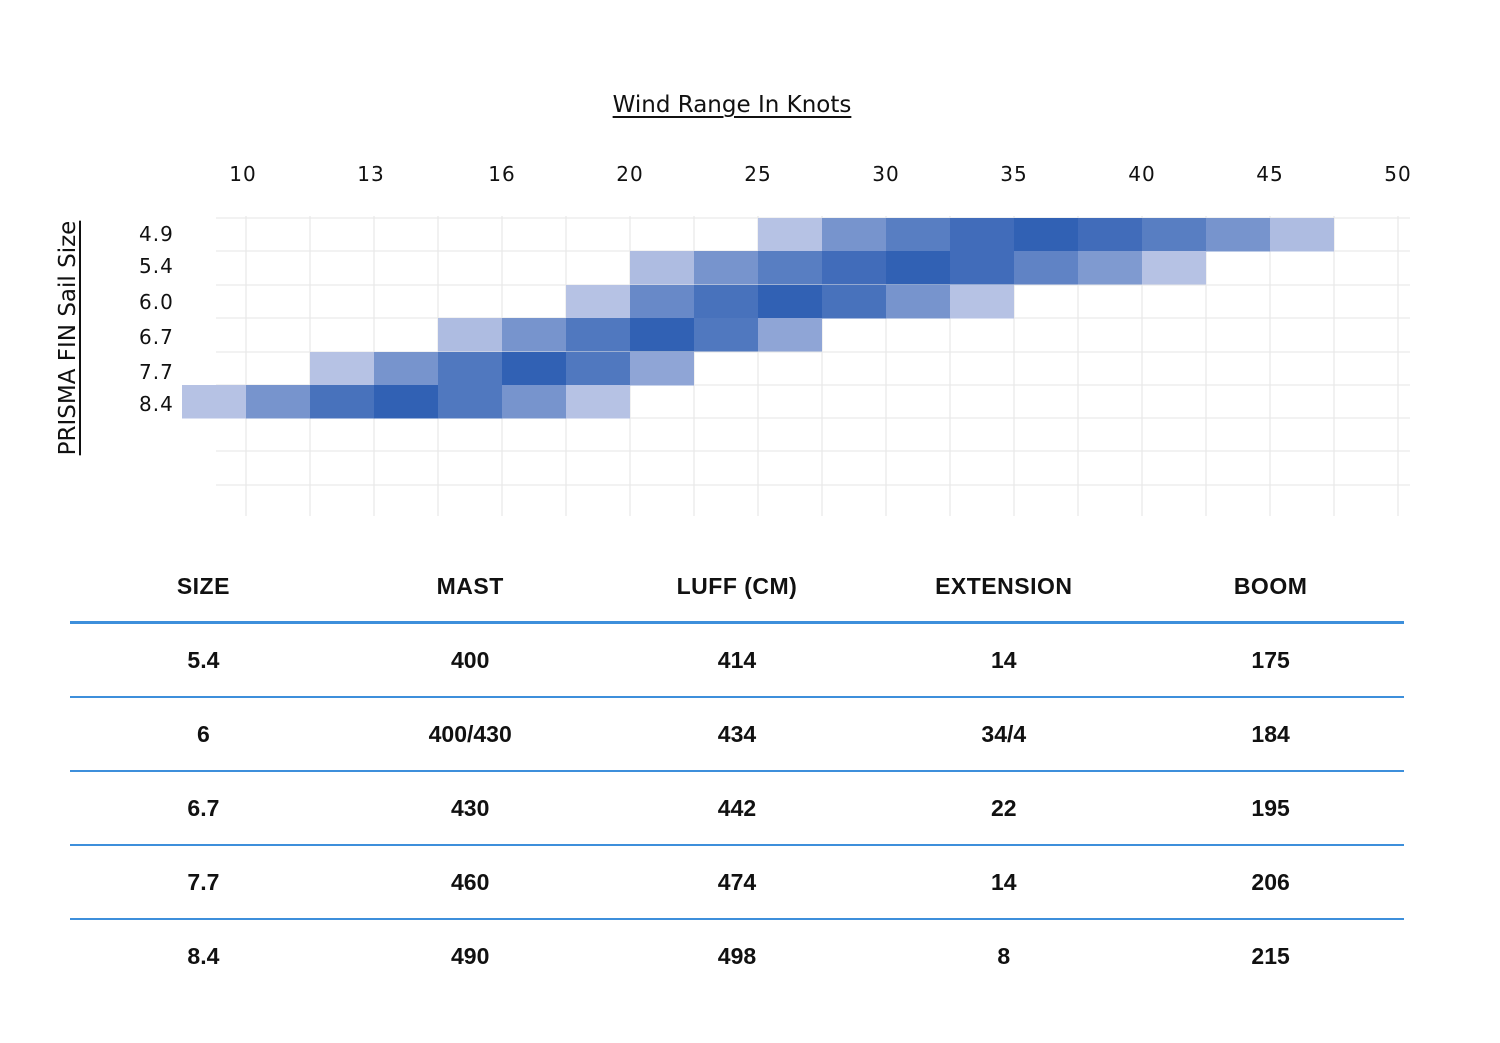 This screenshot has height=1043, width=1500. Describe the element at coordinates (470, 588) in the screenshot. I see `header-mast: MAST` at that location.